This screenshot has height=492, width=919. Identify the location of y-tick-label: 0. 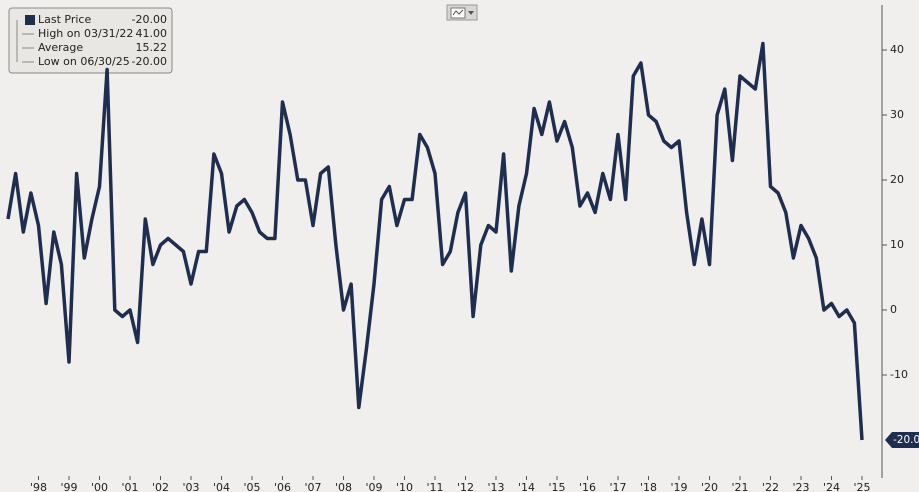
(893, 309).